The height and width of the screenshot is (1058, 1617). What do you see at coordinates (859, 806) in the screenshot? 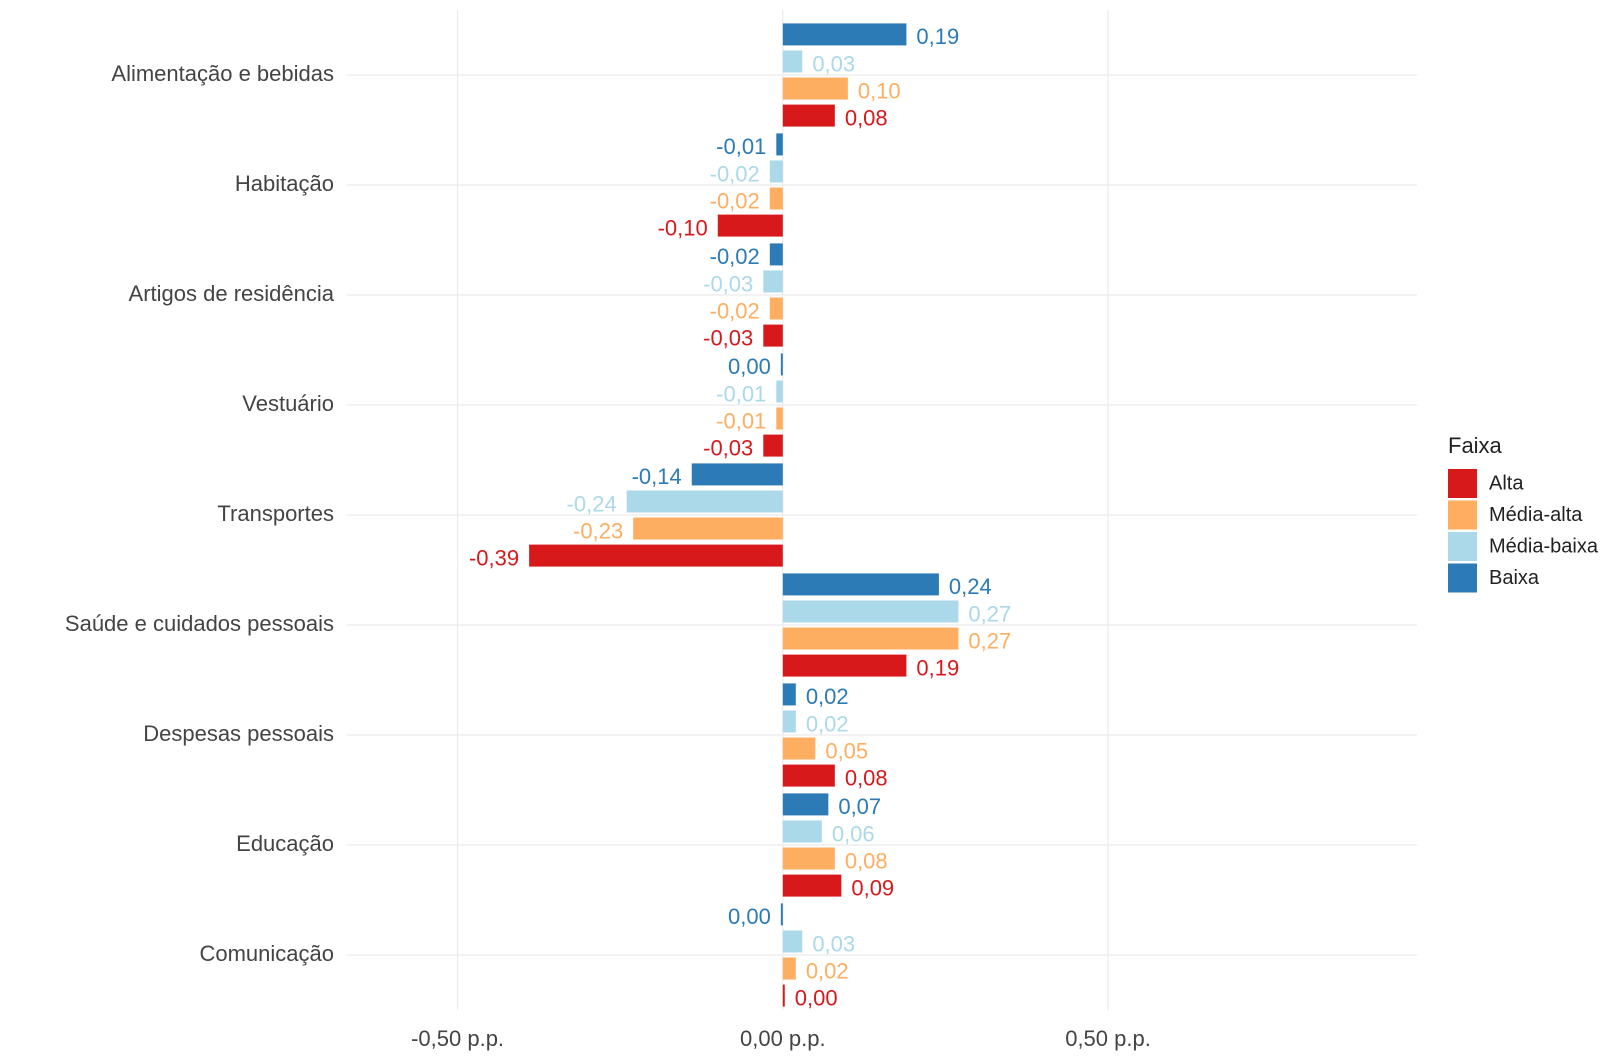
I see `value-label: 0,07` at bounding box center [859, 806].